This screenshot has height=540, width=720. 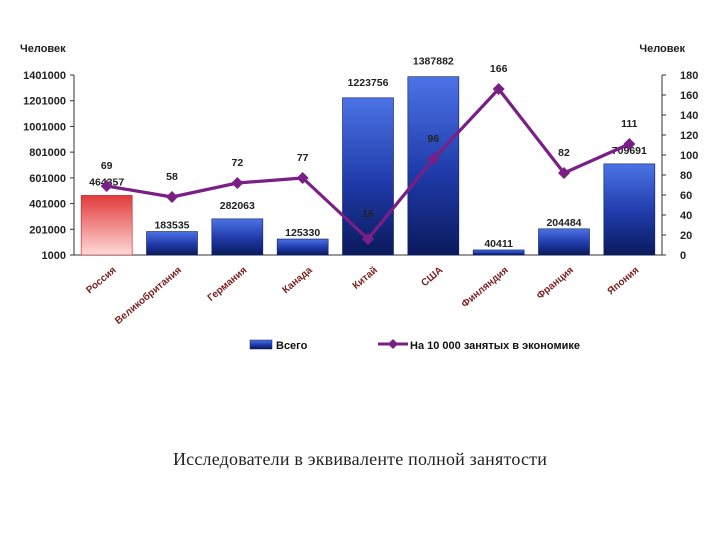 I want to click on bar-data-label: 125330, so click(x=302, y=233).